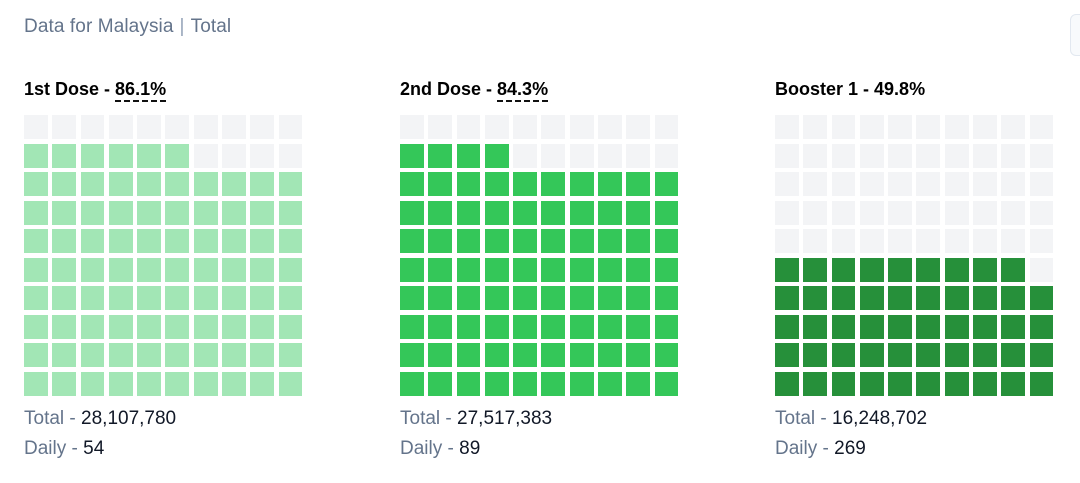  Describe the element at coordinates (140, 90) in the screenshot. I see `dose-percent: 86.1%` at that location.